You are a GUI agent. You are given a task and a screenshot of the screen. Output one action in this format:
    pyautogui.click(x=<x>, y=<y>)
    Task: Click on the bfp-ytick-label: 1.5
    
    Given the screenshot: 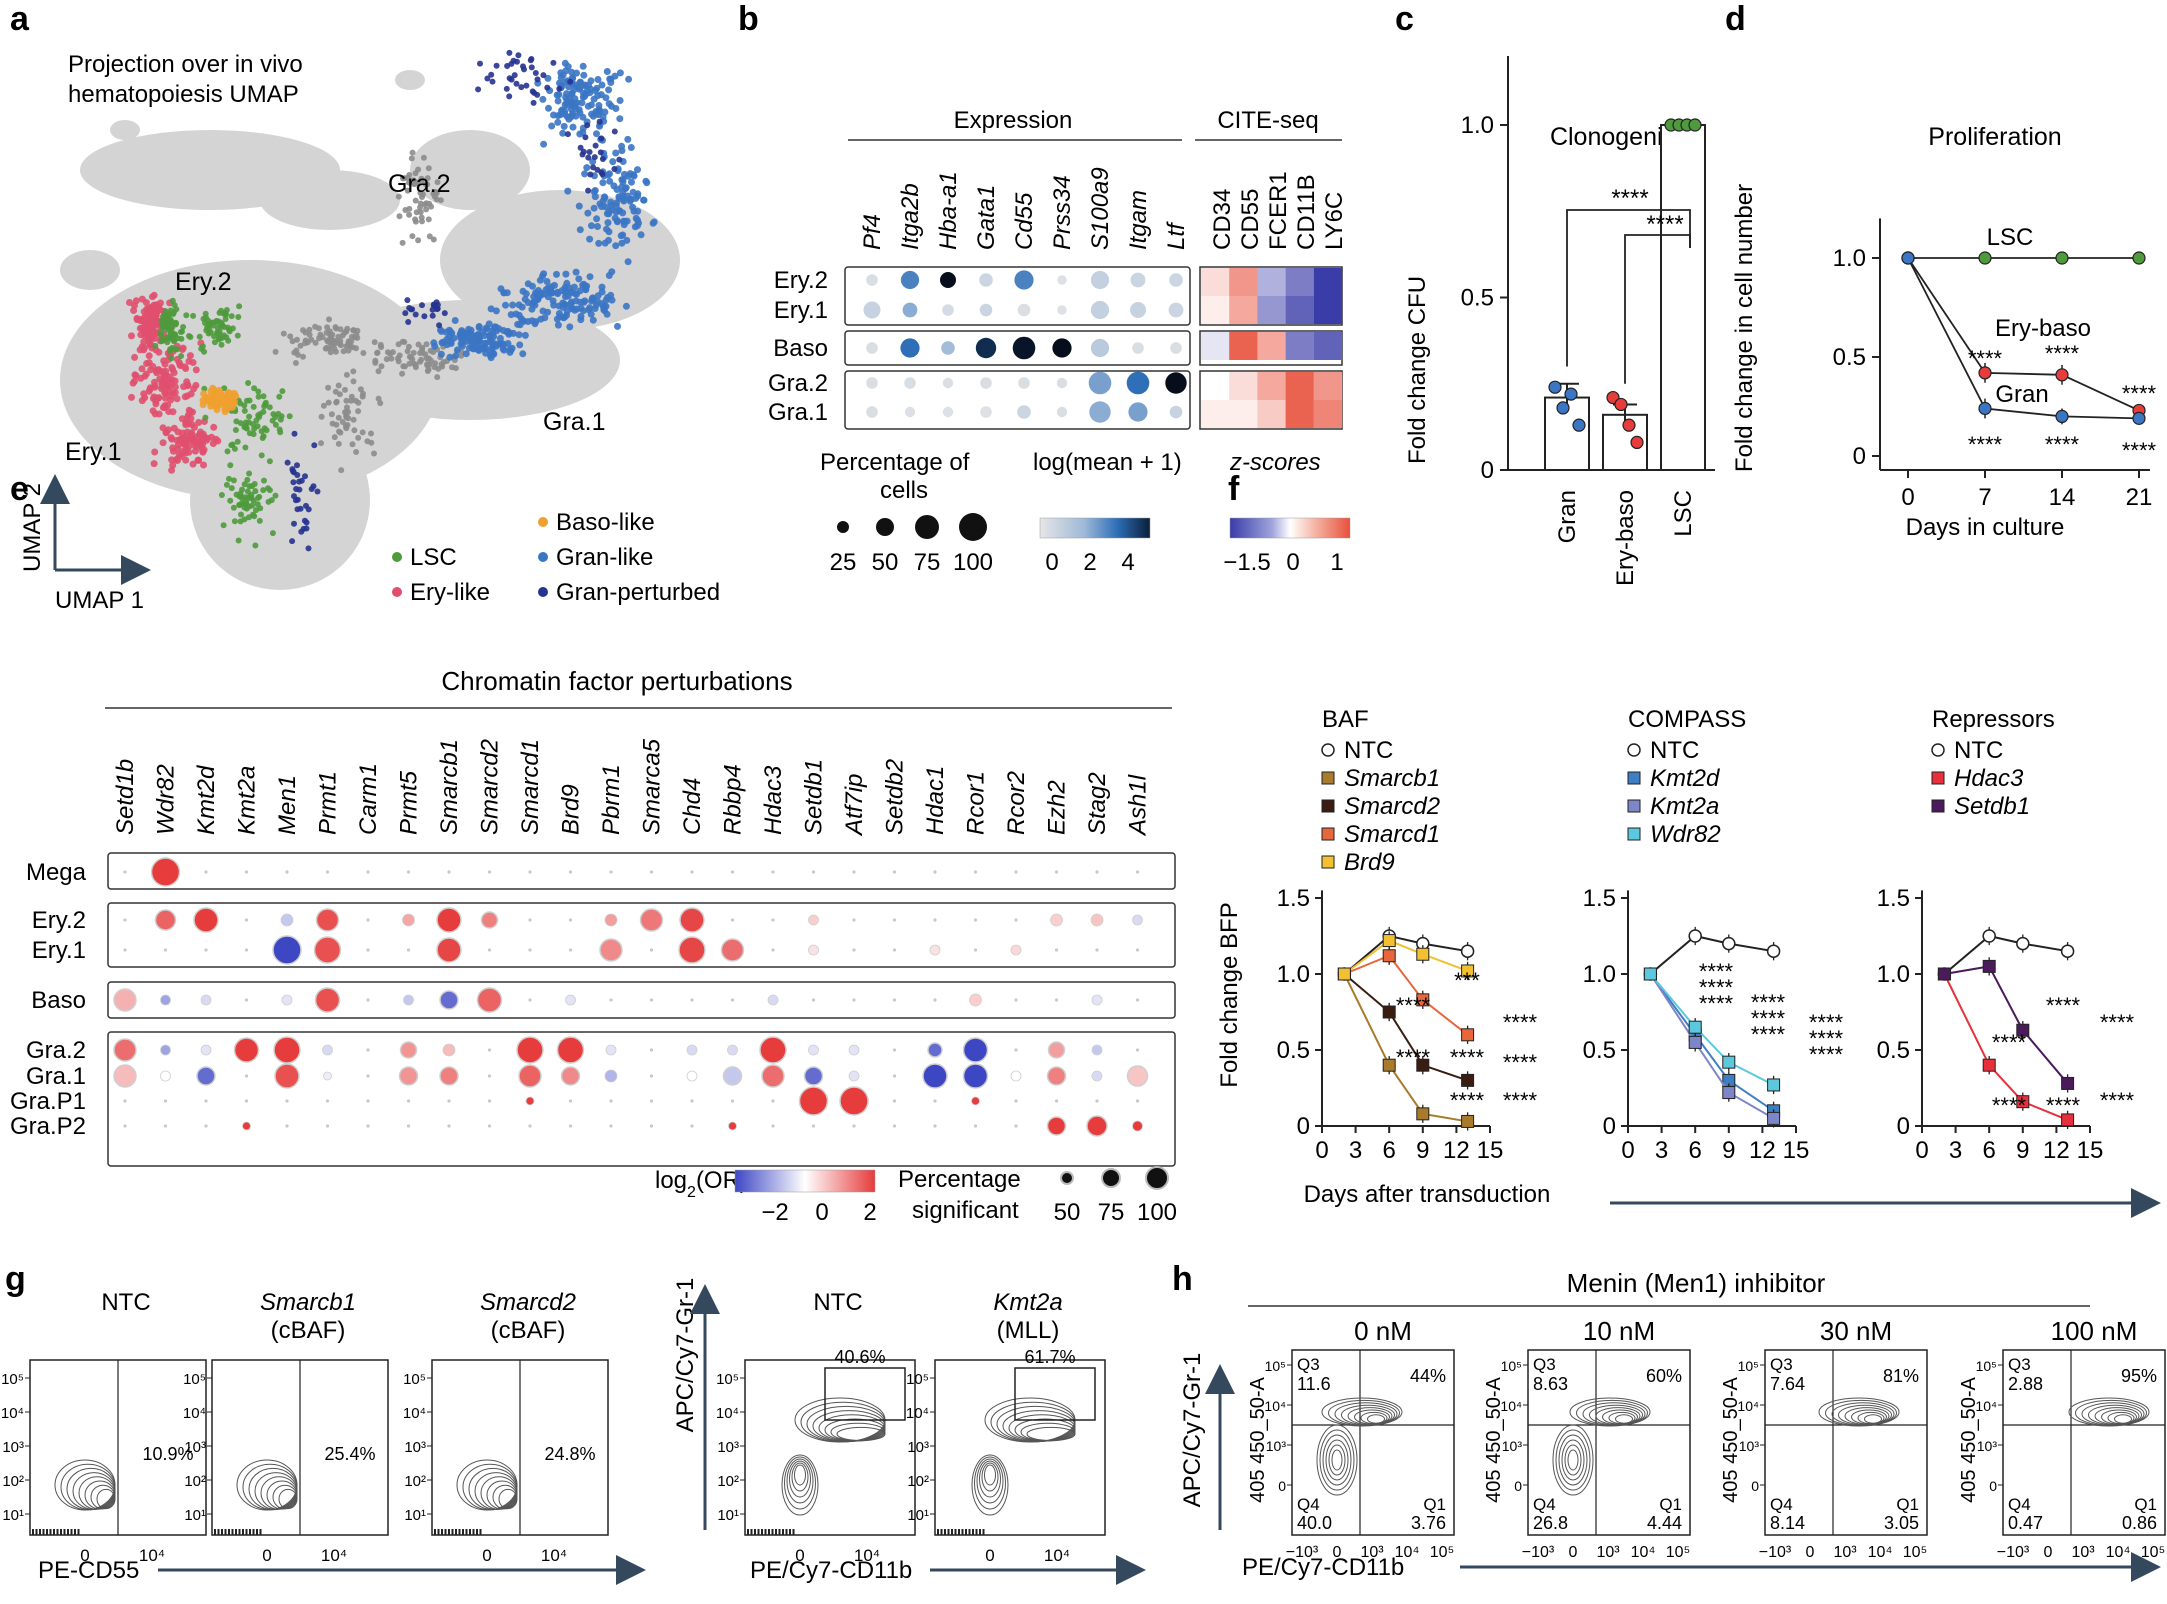 What is the action you would take?
    pyautogui.click(x=1293, y=898)
    